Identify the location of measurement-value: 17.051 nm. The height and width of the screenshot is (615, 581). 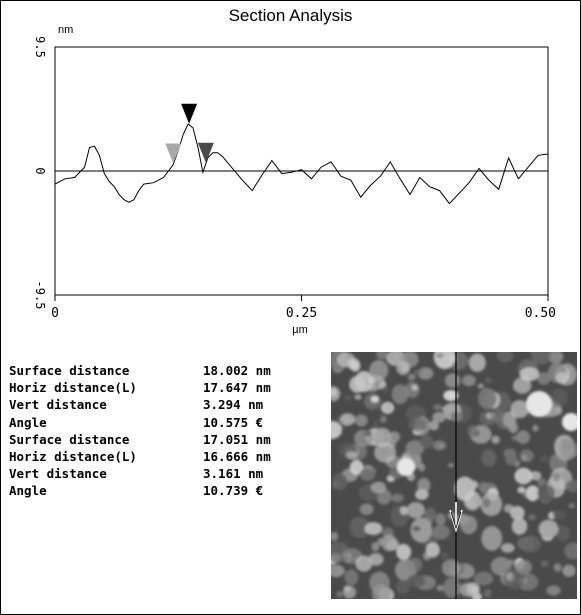
(237, 439).